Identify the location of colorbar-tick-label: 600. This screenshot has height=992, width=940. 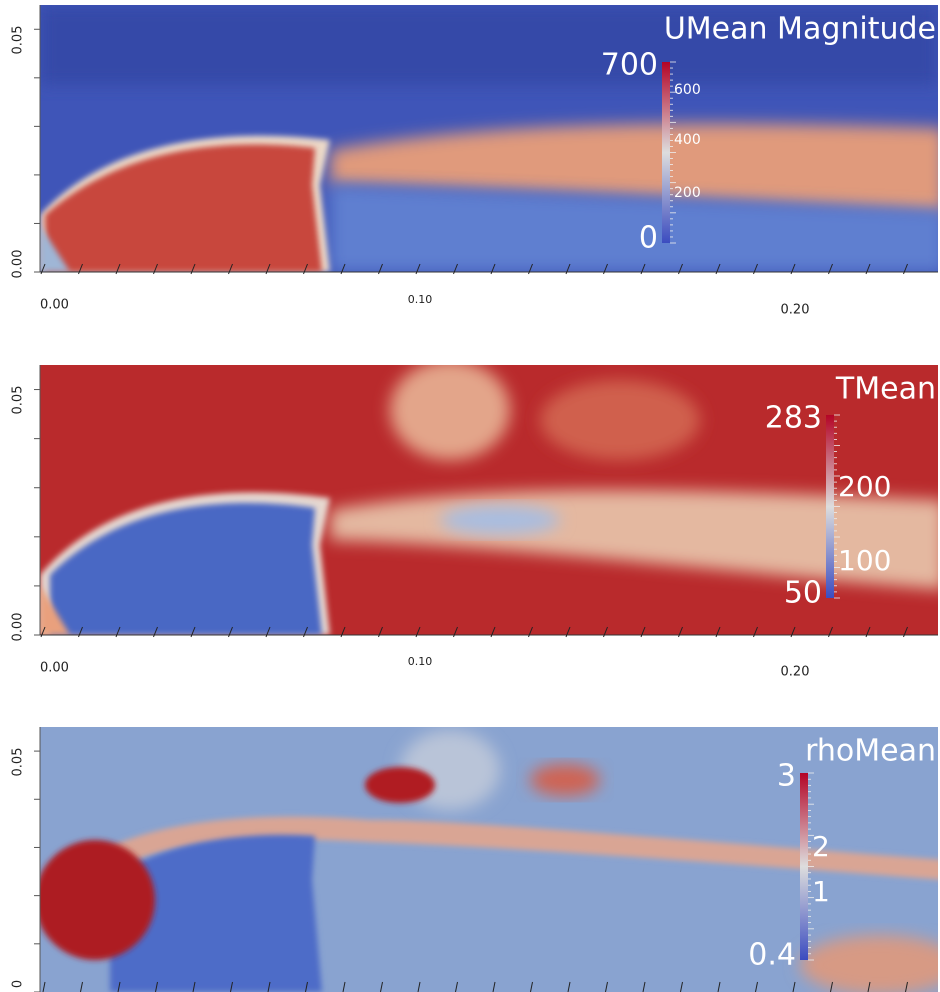
(687, 90).